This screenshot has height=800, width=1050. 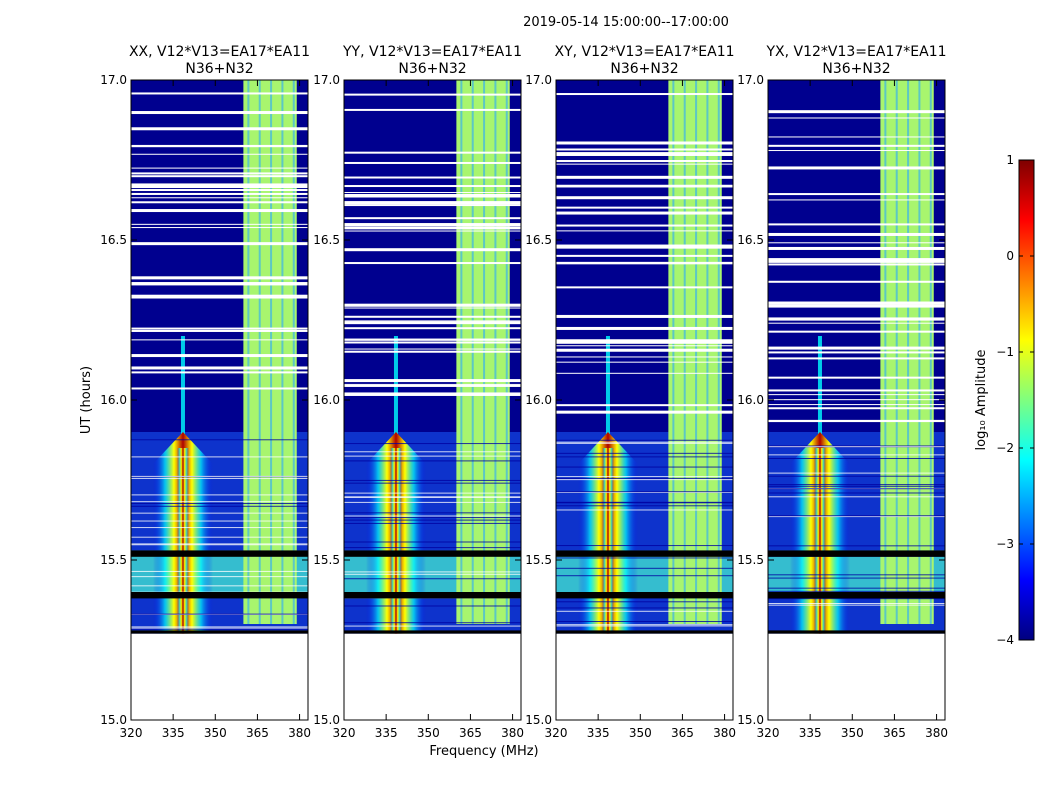 What do you see at coordinates (483, 751) in the screenshot?
I see `x-axis-label: Frequency (MHz)` at bounding box center [483, 751].